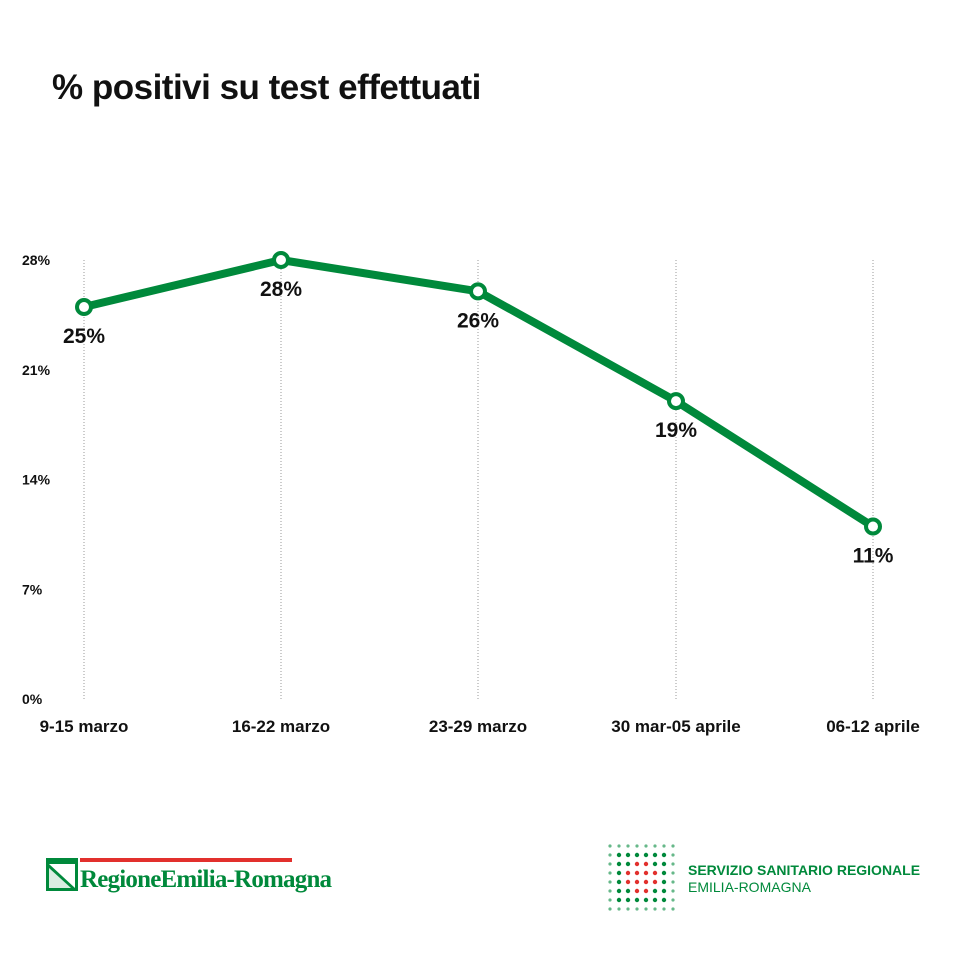 This screenshot has width=960, height=960. What do you see at coordinates (804, 870) in the screenshot?
I see `ssr-line-1: SERVIZIO SANITARIO REGIONALE` at bounding box center [804, 870].